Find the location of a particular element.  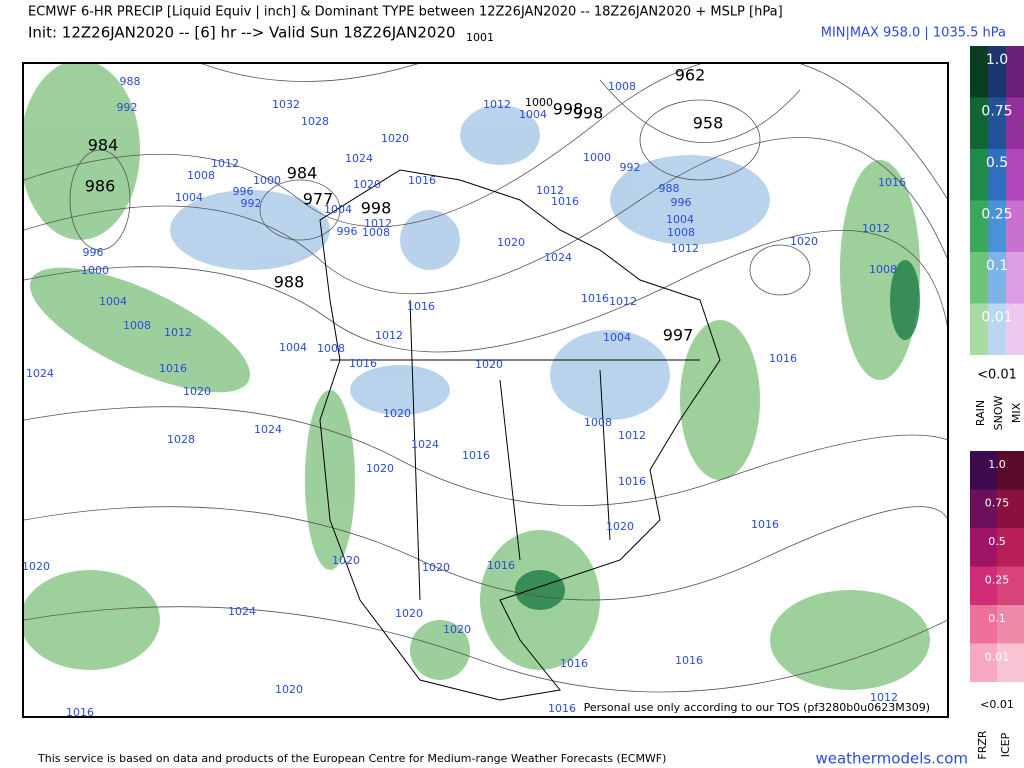

legend-level: 0.1 is located at coordinates (997, 266).